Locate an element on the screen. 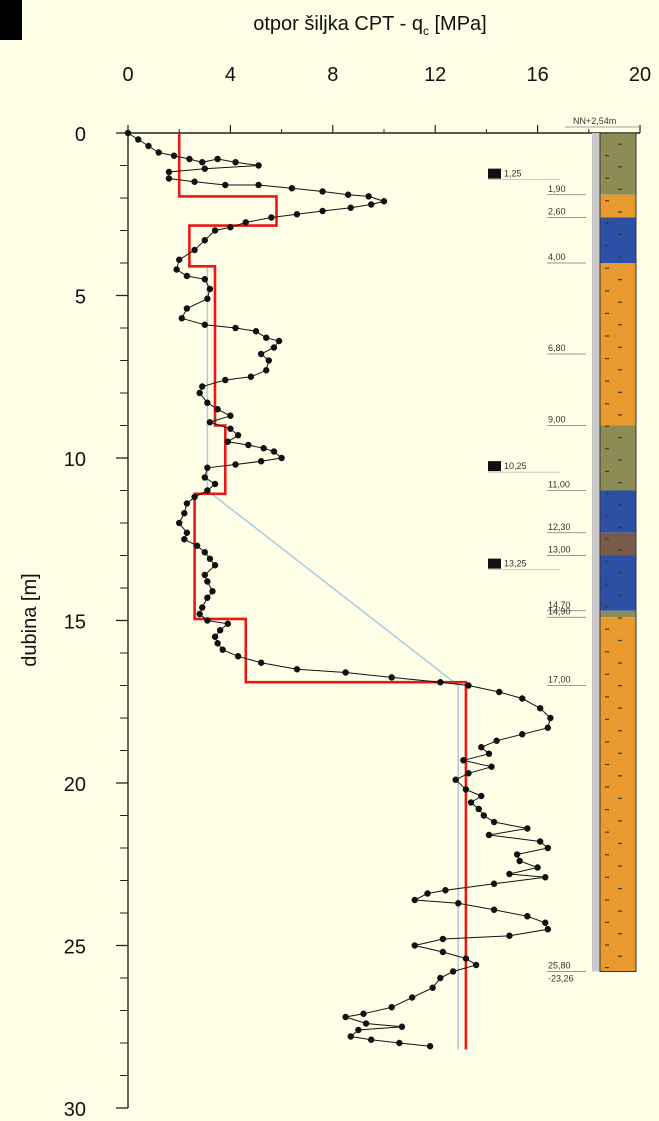 The image size is (659, 1121). y-tick-label: 25 is located at coordinates (75, 948).